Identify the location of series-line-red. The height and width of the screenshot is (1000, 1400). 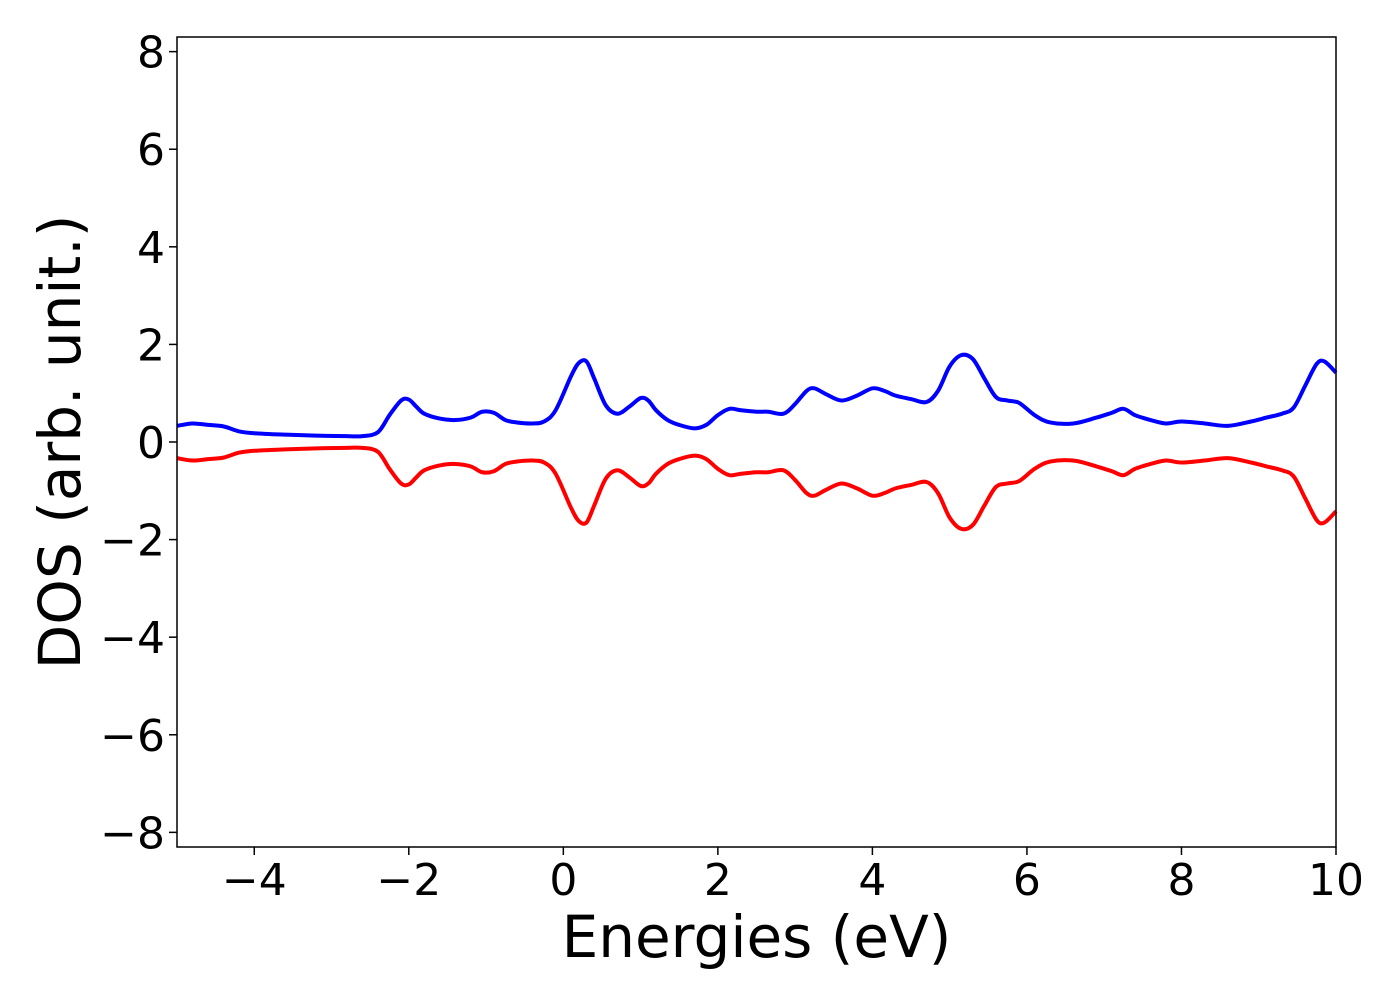
(757, 488).